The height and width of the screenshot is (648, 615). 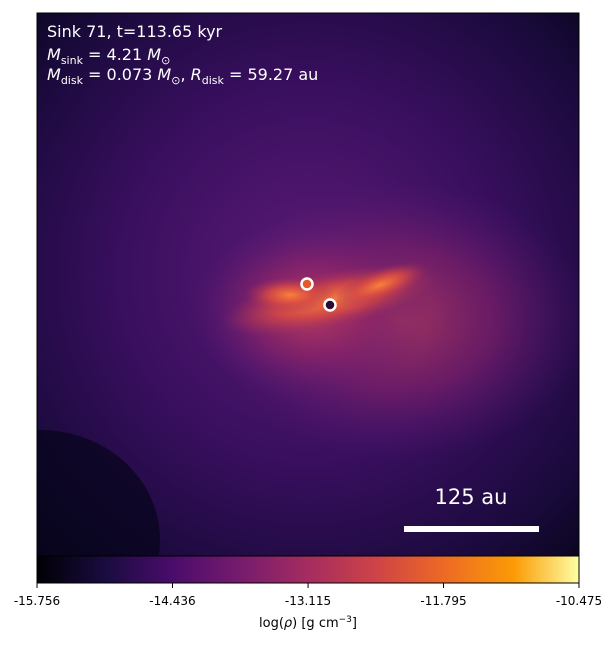 What do you see at coordinates (172, 601) in the screenshot?
I see `tick-label: -14.436` at bounding box center [172, 601].